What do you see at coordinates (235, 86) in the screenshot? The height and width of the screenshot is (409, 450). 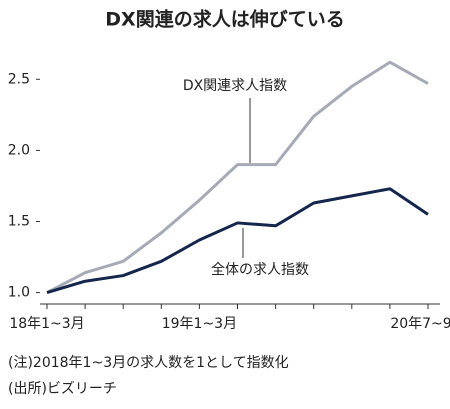 I see `series-label: DX関連求人指数` at bounding box center [235, 86].